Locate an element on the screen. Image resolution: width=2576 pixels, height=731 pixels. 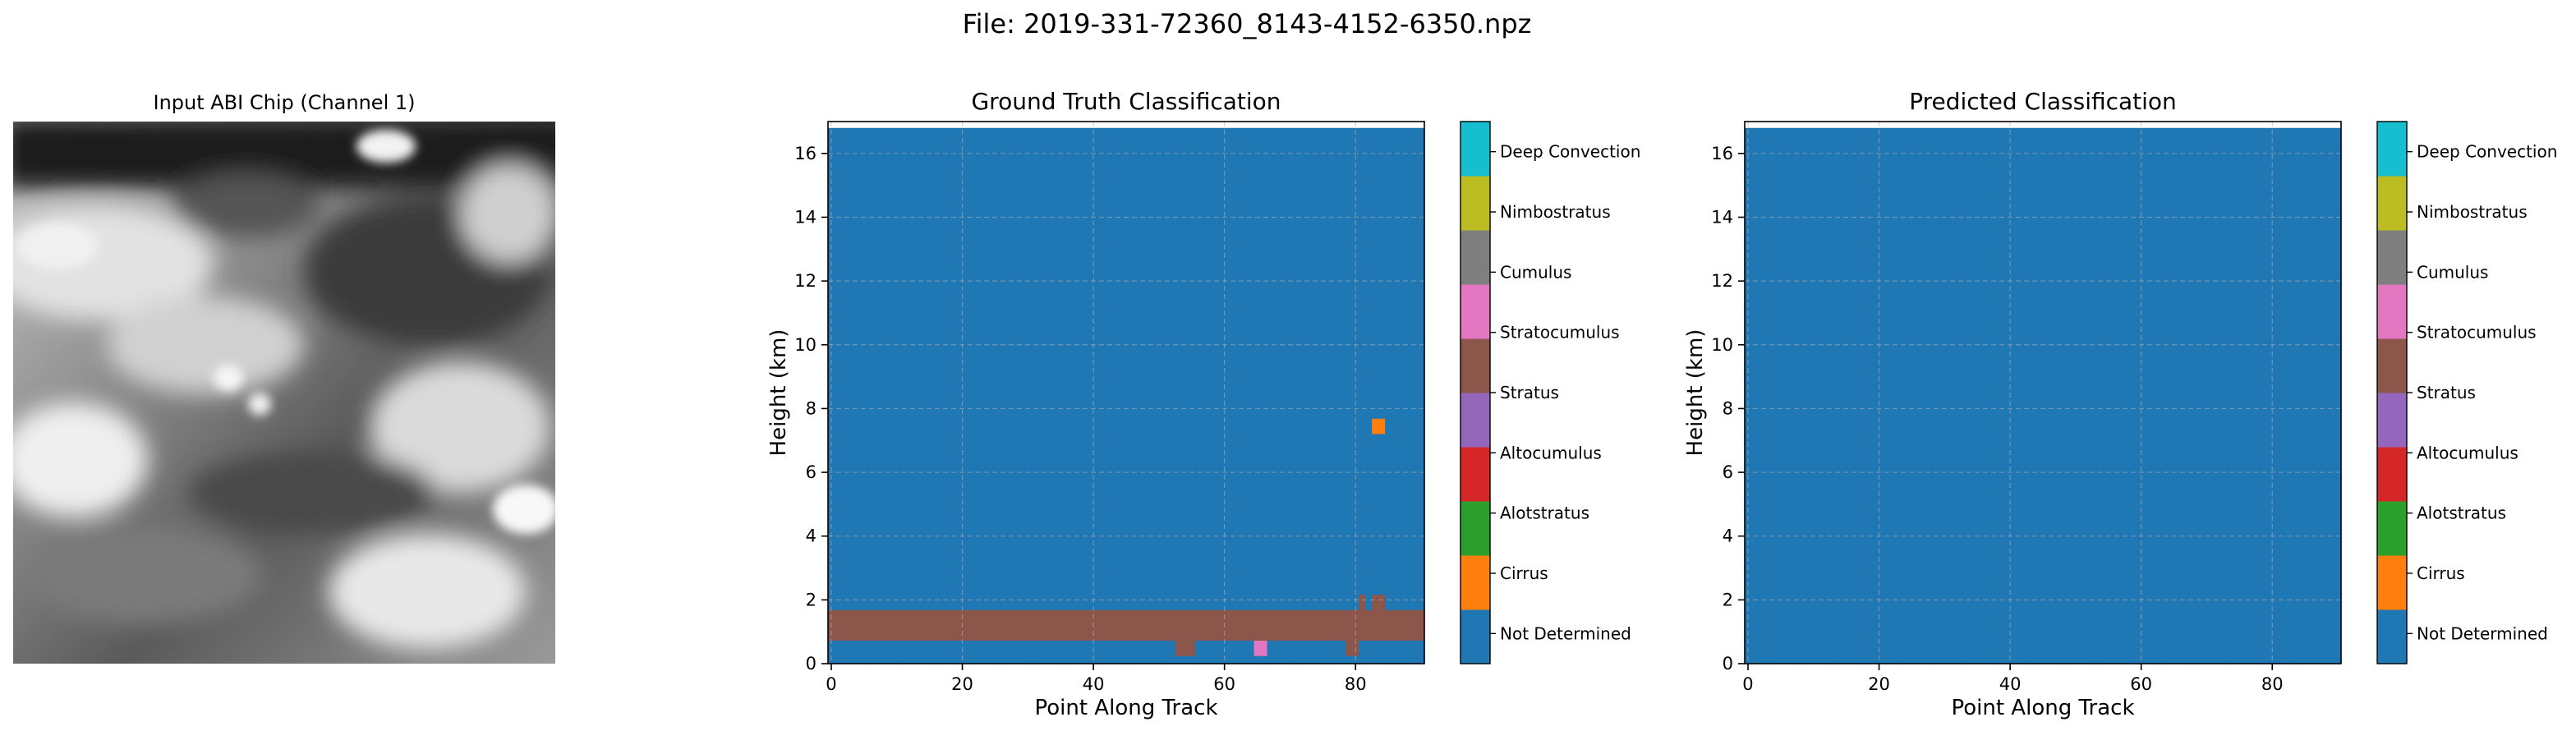
ground-truth-y-tick-label: 0 is located at coordinates (811, 664).